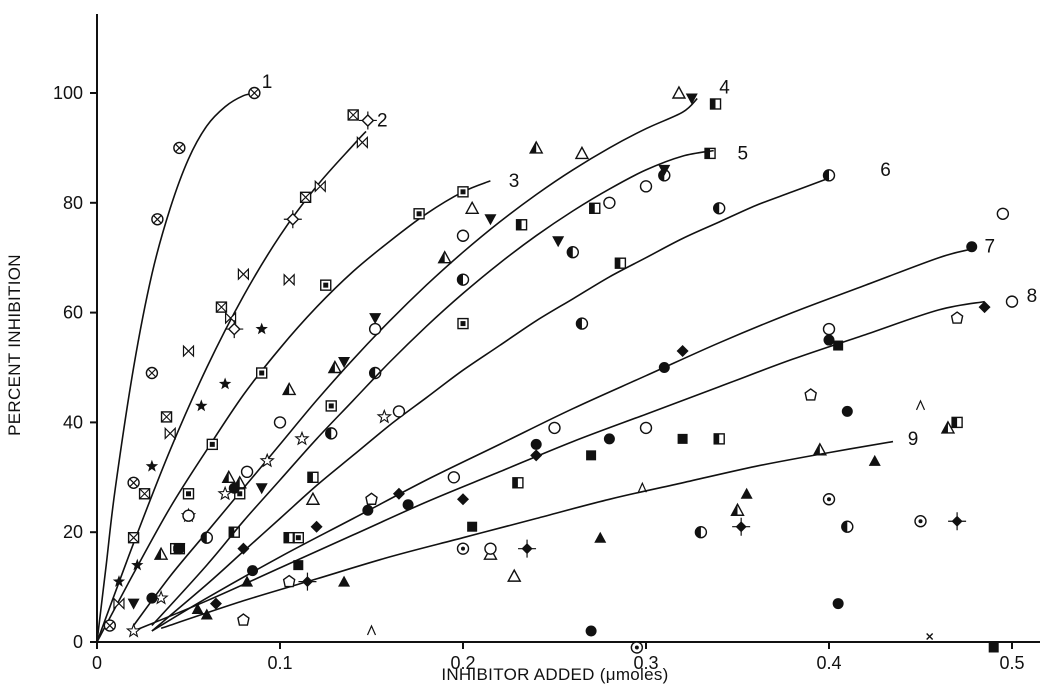 The width and height of the screenshot is (1042, 686). I want to click on data-point-9-circle-fill, so click(591, 631).